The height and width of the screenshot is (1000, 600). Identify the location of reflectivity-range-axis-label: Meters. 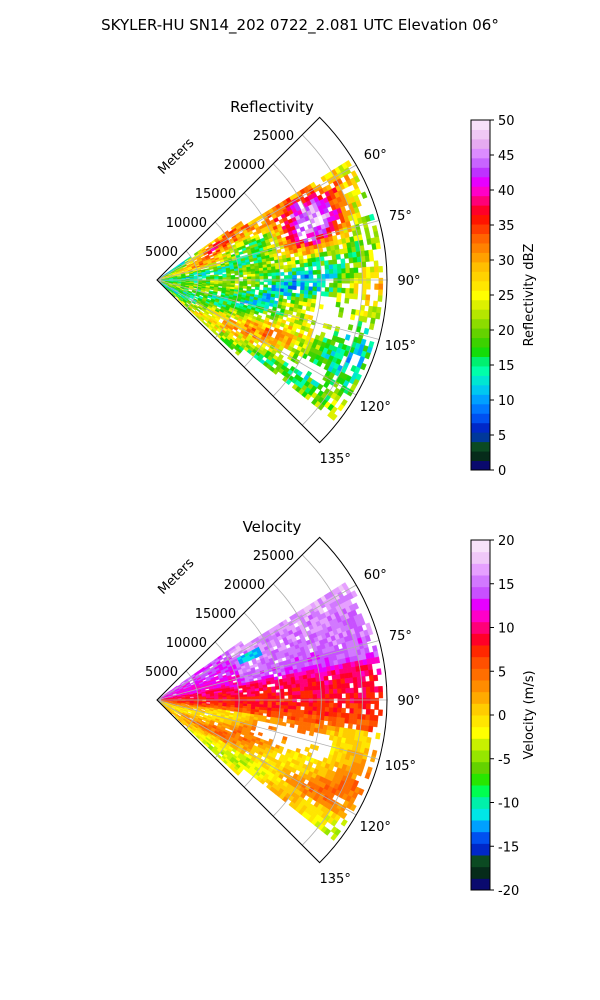
(176, 157).